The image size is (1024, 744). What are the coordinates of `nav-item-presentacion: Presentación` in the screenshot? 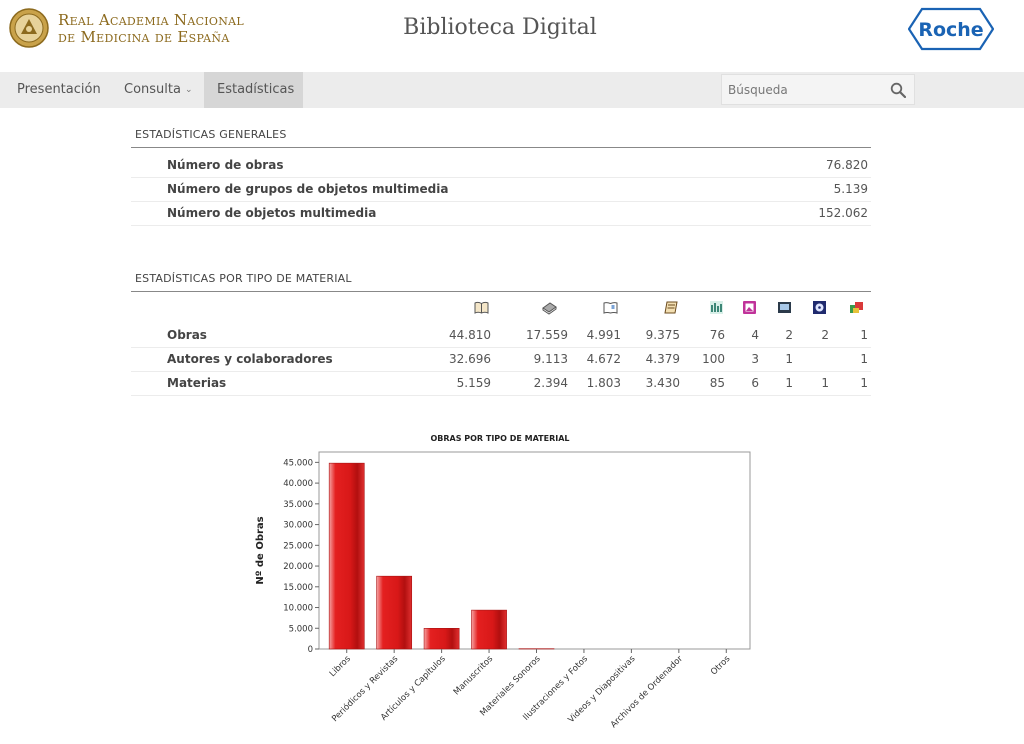 It's located at (59, 90).